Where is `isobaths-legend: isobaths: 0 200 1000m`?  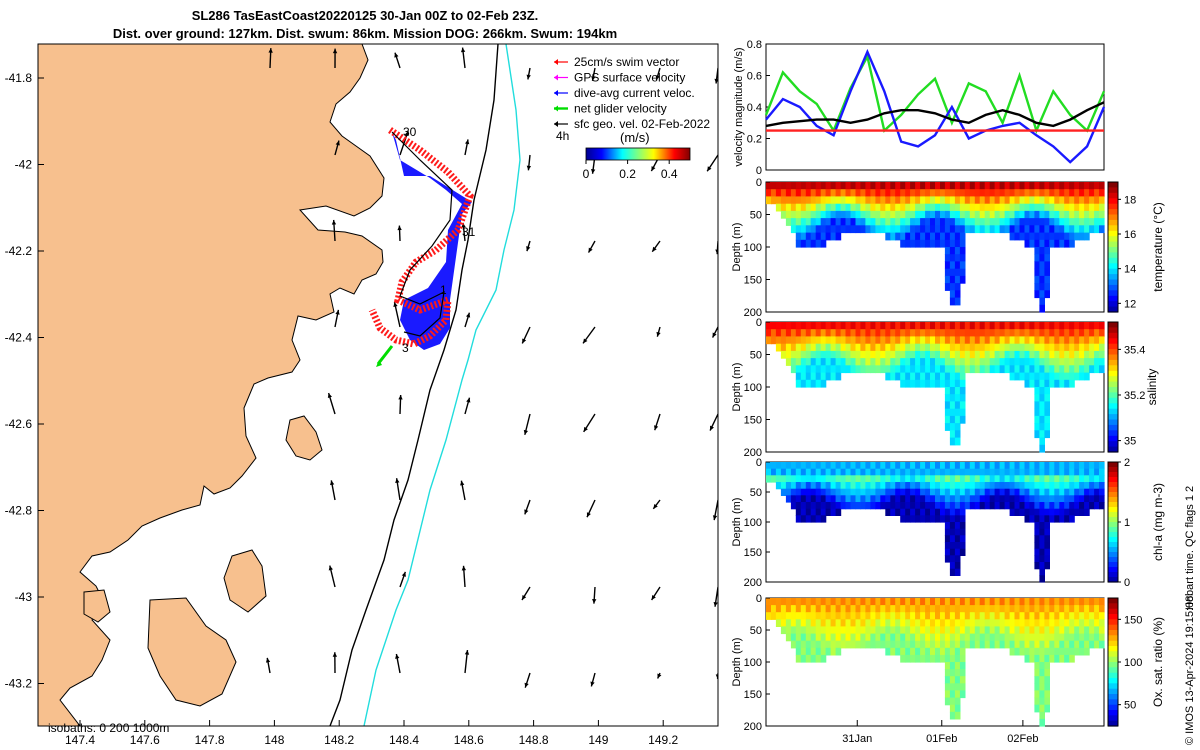 isobaths-legend: isobaths: 0 200 1000m is located at coordinates (108, 728).